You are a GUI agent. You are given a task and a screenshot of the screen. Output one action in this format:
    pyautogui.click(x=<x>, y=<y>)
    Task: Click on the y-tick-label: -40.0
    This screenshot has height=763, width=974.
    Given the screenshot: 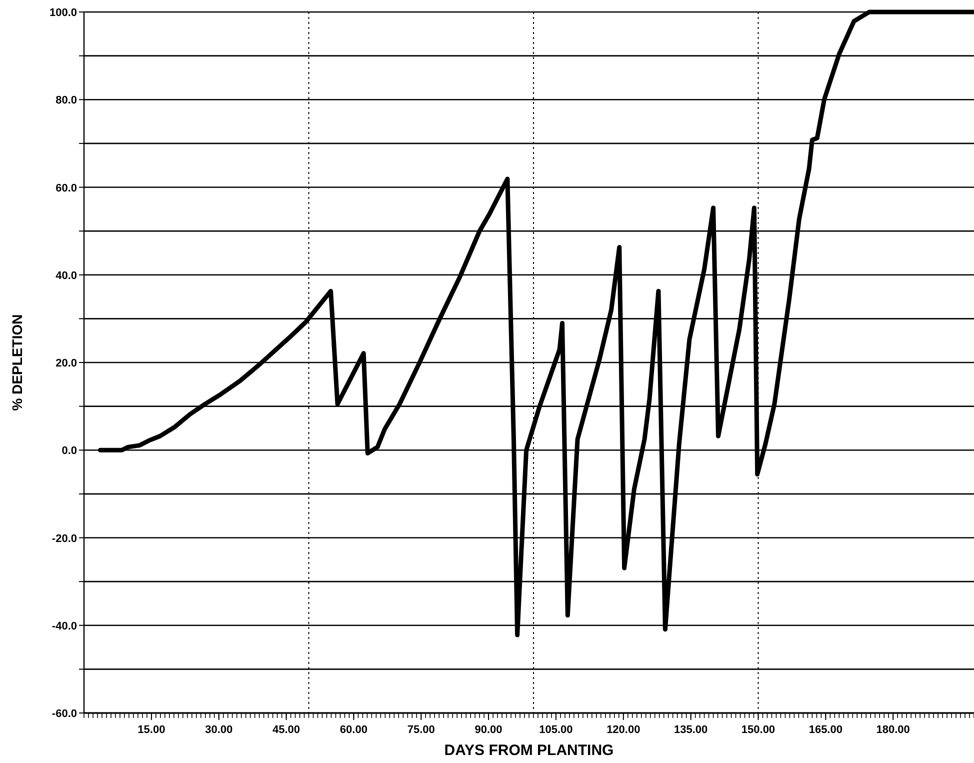 What is the action you would take?
    pyautogui.click(x=64, y=626)
    